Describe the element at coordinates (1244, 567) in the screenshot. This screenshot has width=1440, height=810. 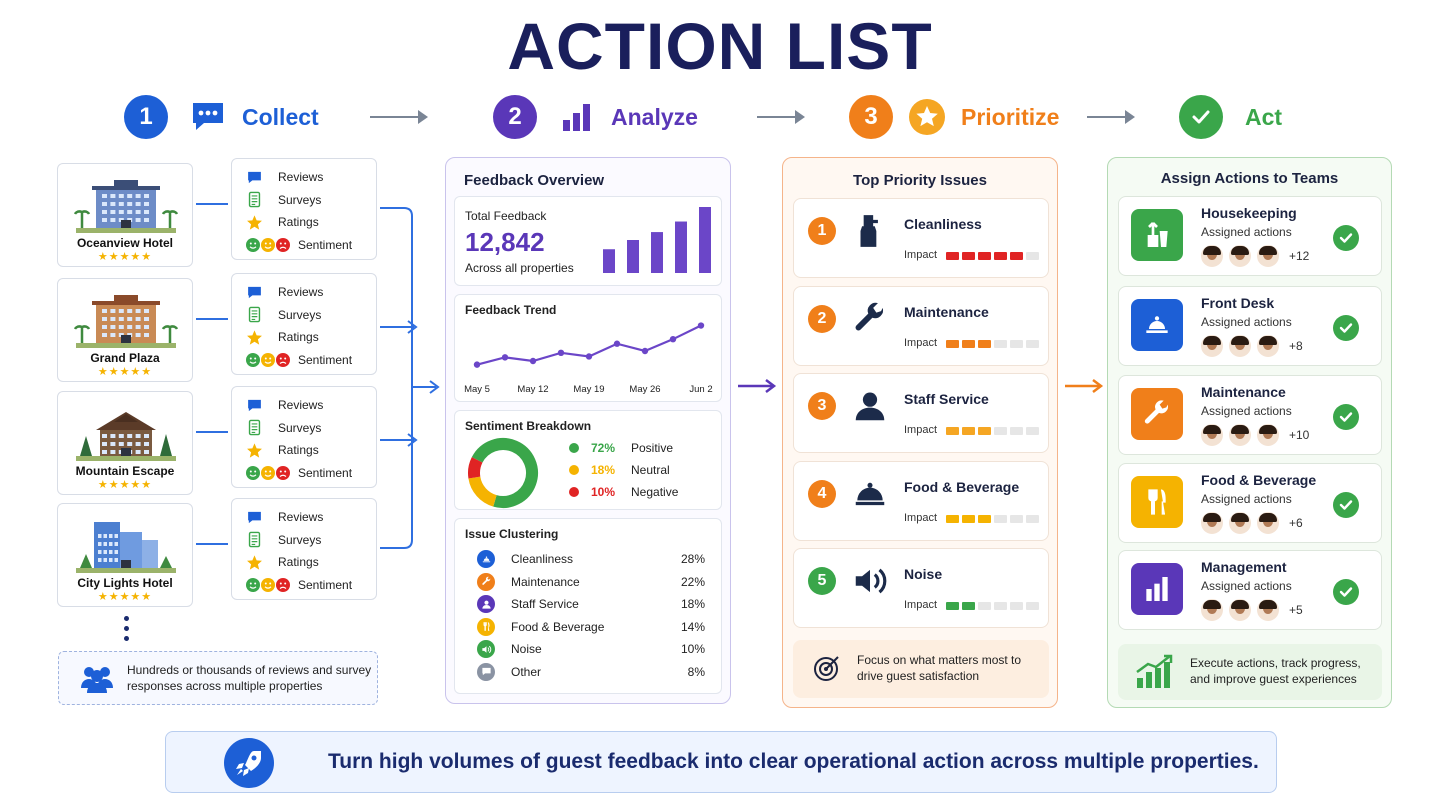
I see `team-name: Management` at that location.